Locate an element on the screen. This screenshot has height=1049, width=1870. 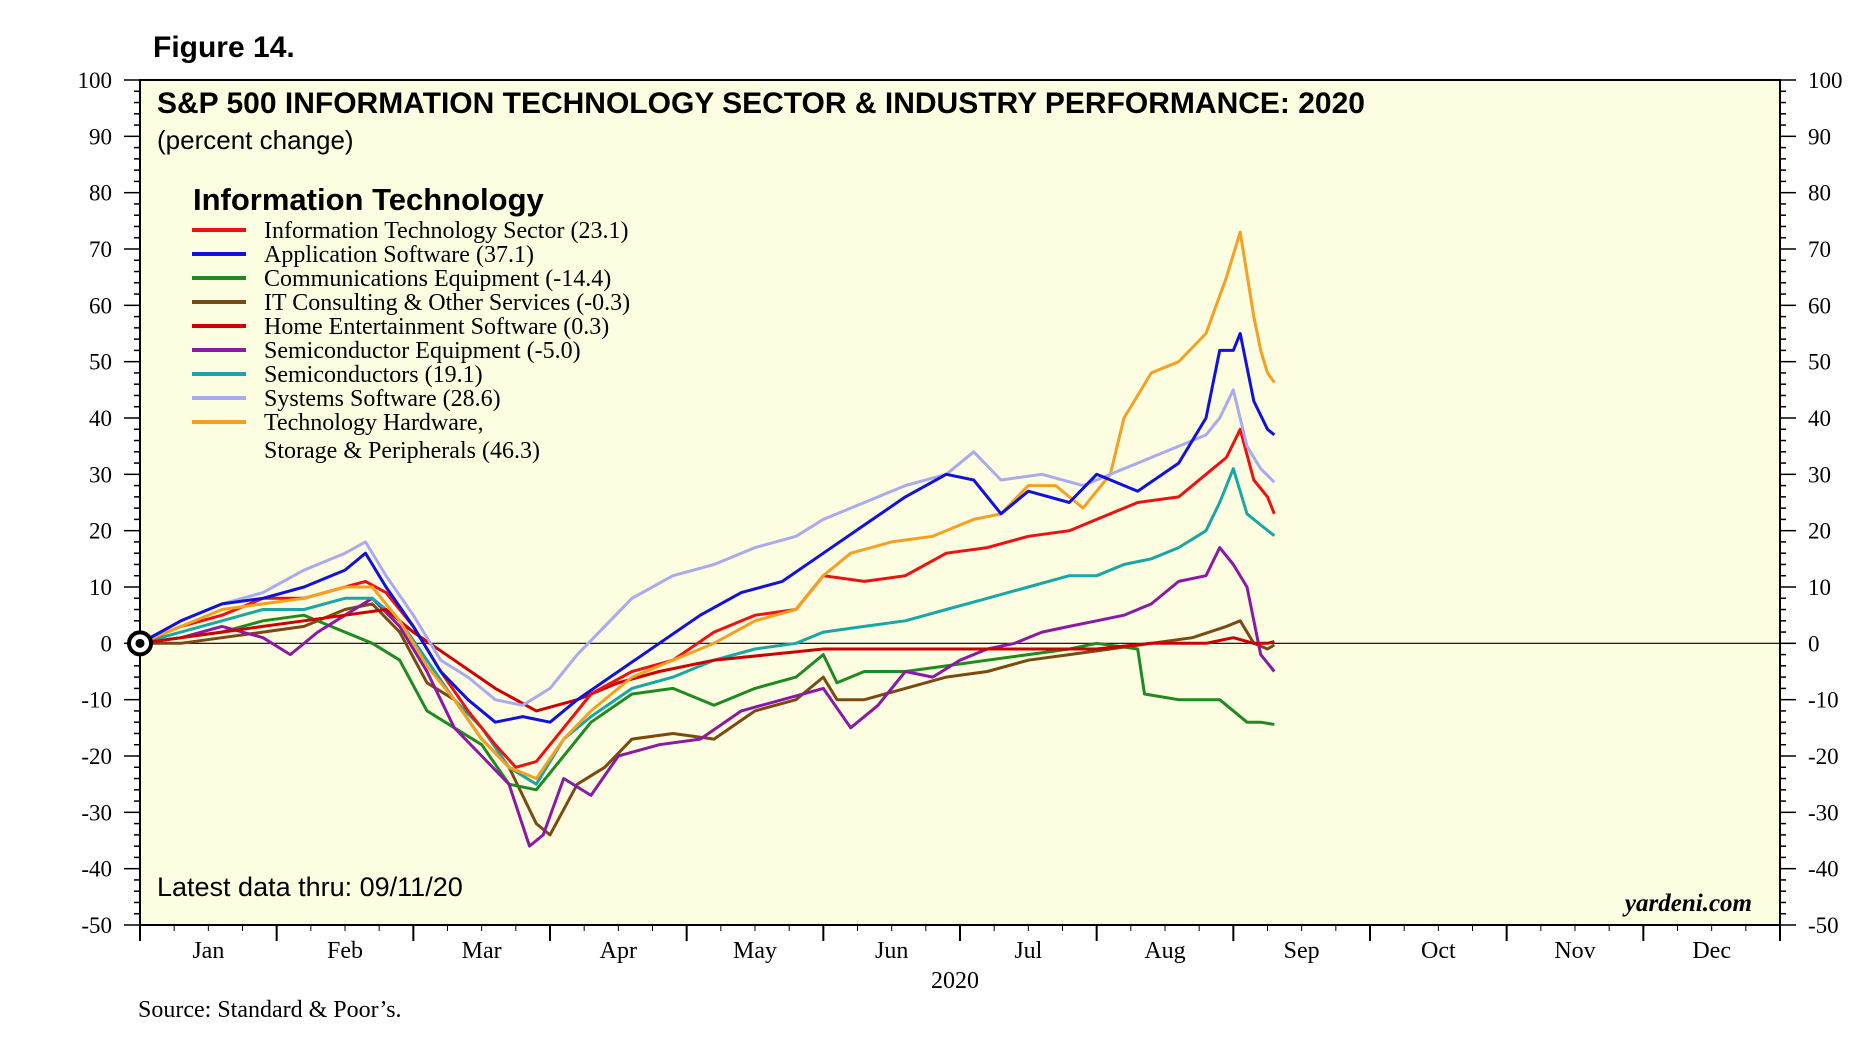
x-tick-label: Oct is located at coordinates (1438, 951).